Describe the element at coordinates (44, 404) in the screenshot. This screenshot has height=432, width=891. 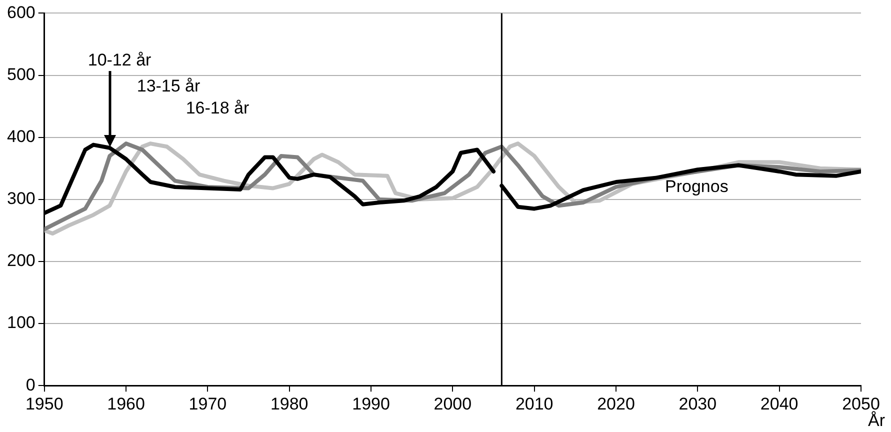
I see `x-tick-label: 1950` at that location.